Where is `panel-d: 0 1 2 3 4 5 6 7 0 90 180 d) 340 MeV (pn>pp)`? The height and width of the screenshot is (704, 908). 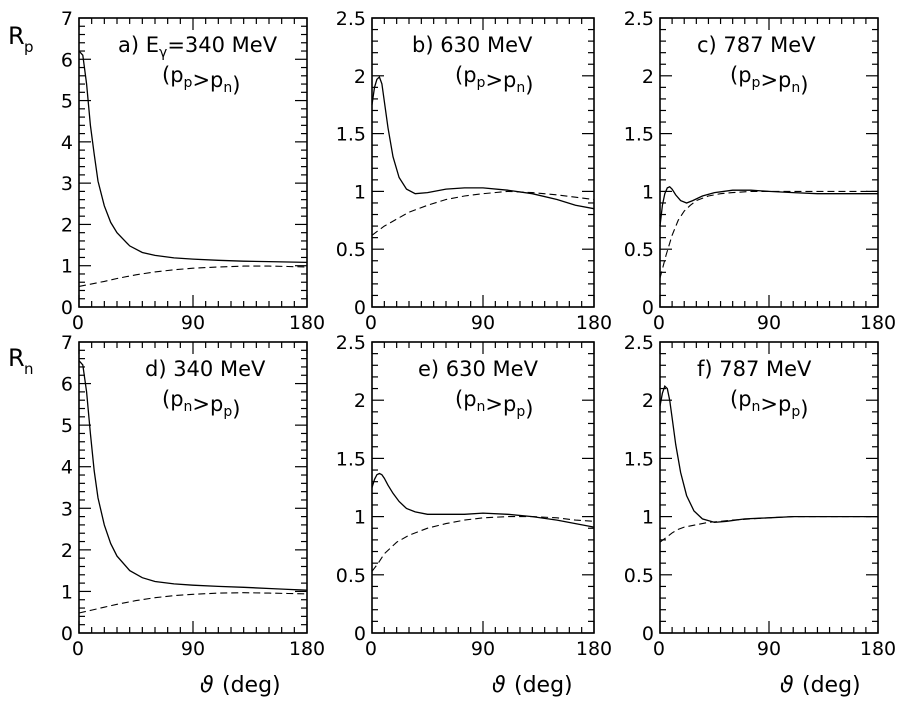 panel-d: 0 1 2 3 4 5 6 7 0 90 180 d) 340 MeV (pn>pp) is located at coordinates (193, 496).